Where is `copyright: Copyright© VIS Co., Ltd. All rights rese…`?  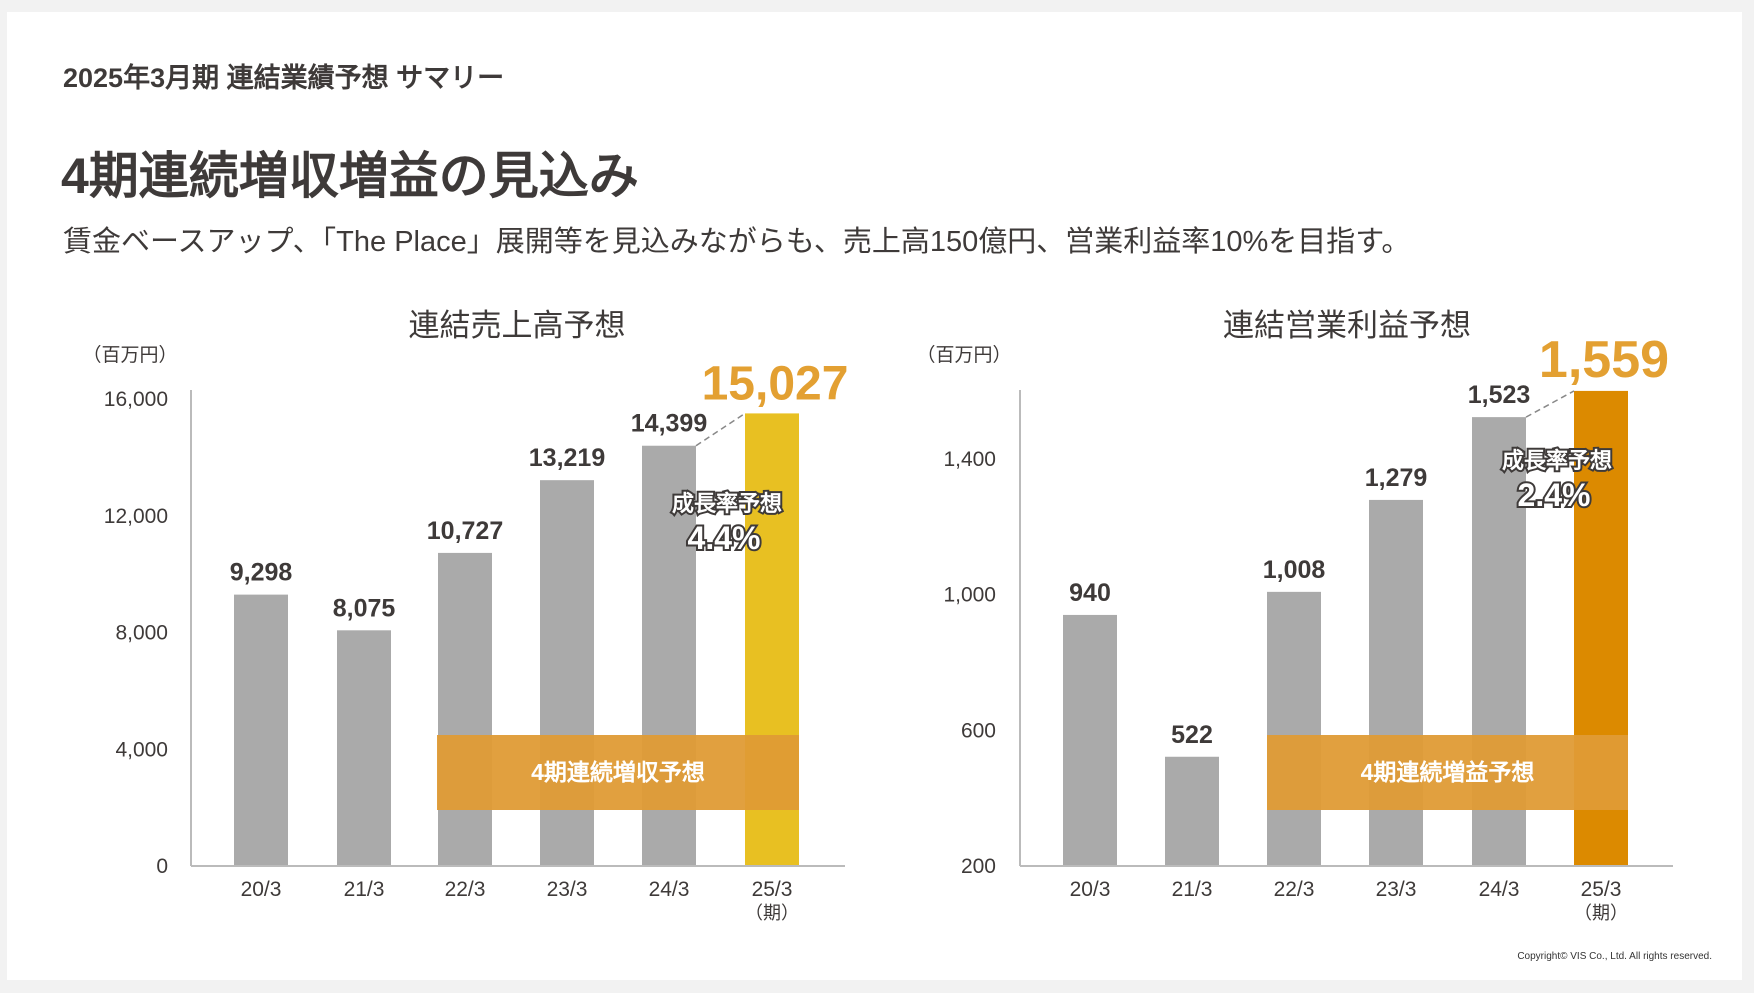
copyright: Copyright© VIS Co., Ltd. All rights rese… is located at coordinates (1614, 956).